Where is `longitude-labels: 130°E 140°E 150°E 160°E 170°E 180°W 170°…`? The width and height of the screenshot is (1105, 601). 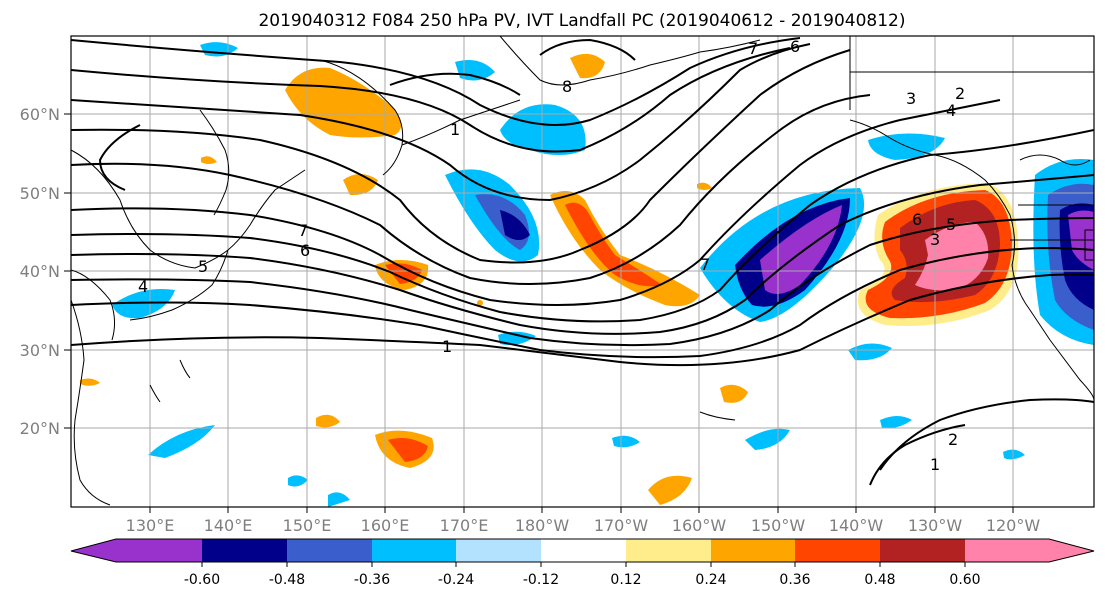
longitude-labels: 130°E 140°E 150°E 160°E 170°E 180°W 170°… is located at coordinates (583, 521).